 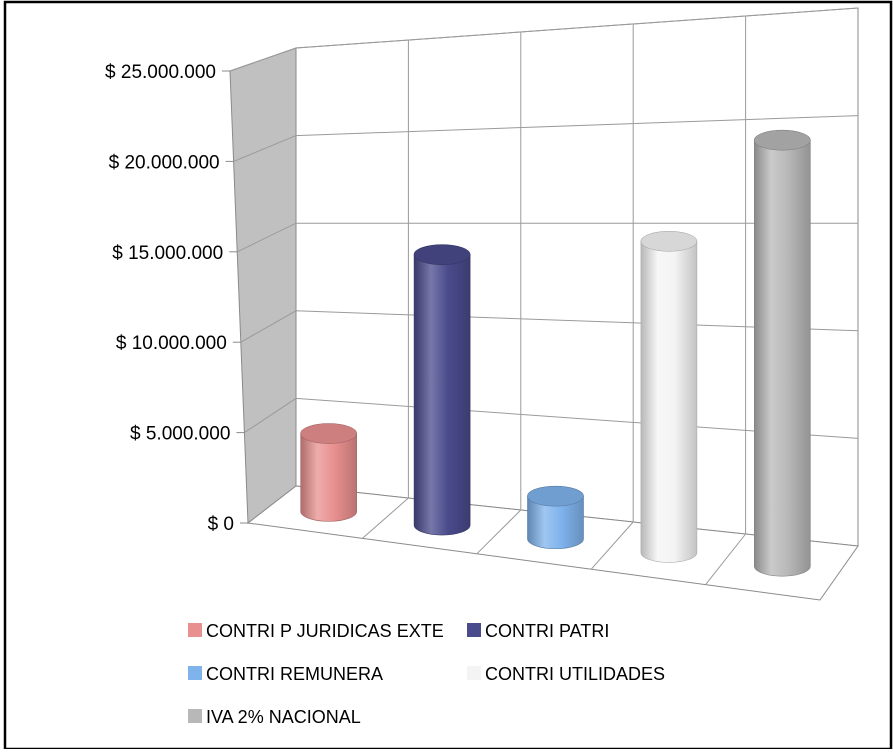 I want to click on legend-label: CONTRI P JURIDICAS EXTE, so click(x=325, y=631).